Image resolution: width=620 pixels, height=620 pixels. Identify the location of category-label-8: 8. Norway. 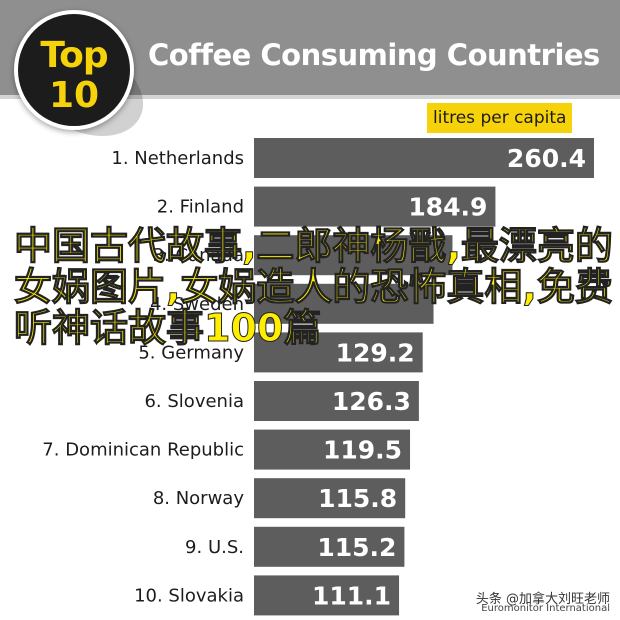
(199, 498).